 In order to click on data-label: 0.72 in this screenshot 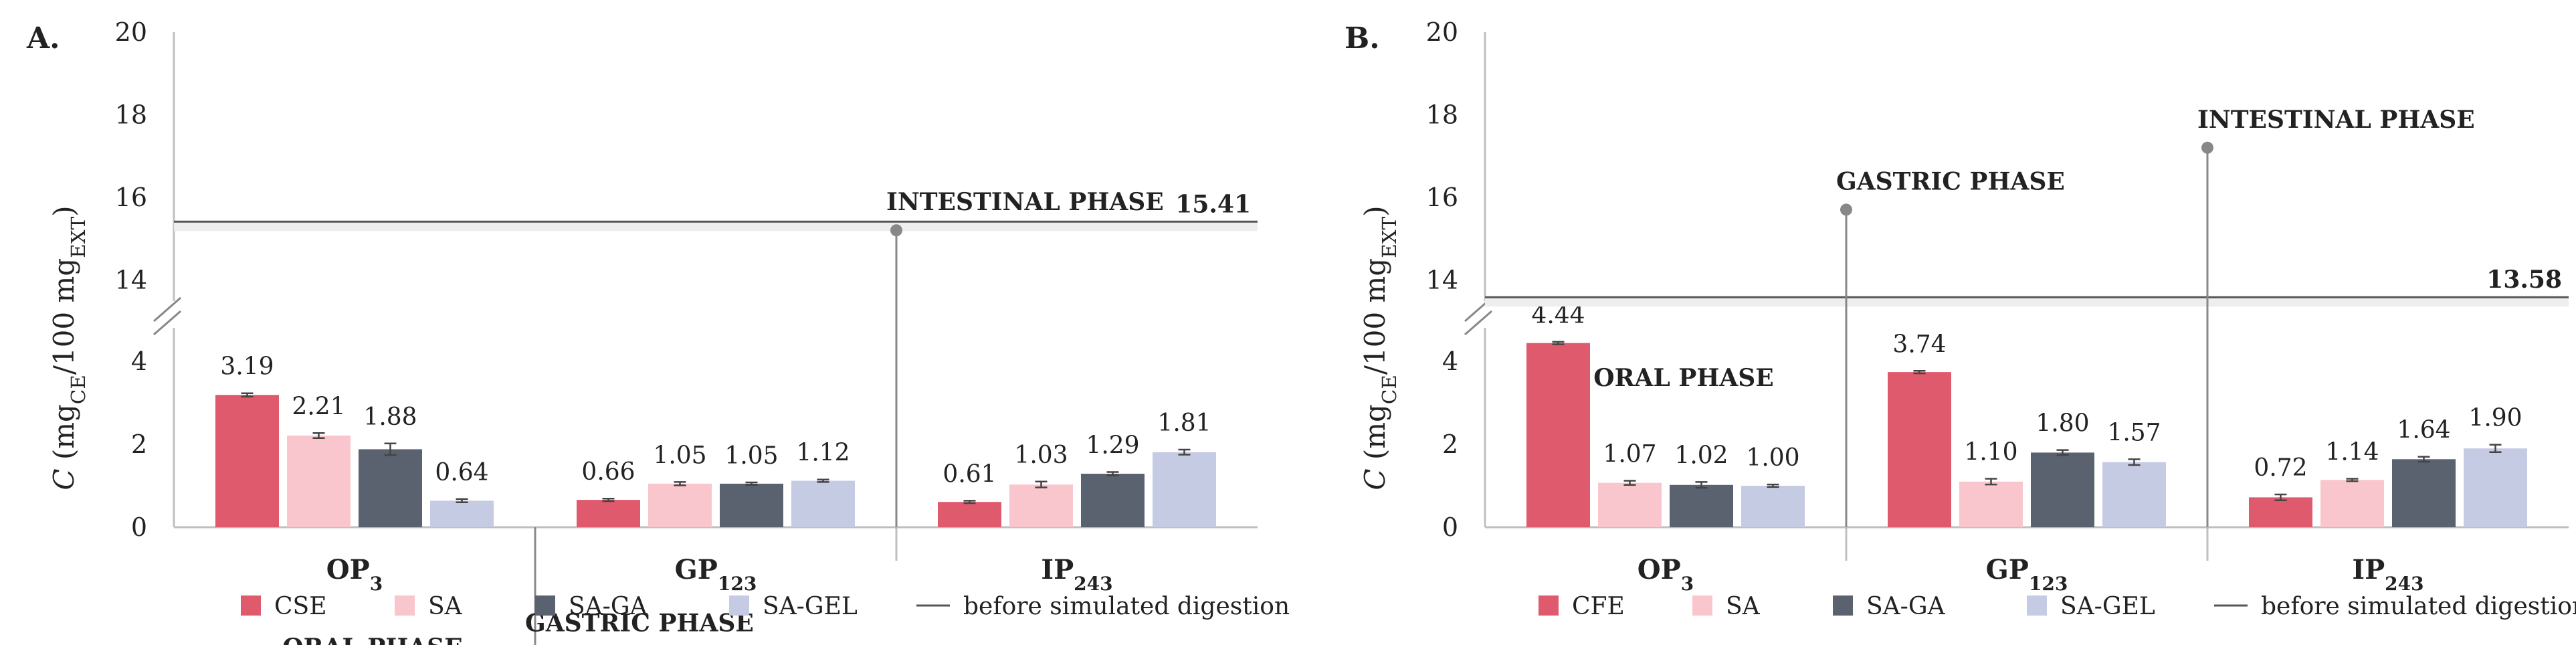, I will do `click(2280, 468)`.